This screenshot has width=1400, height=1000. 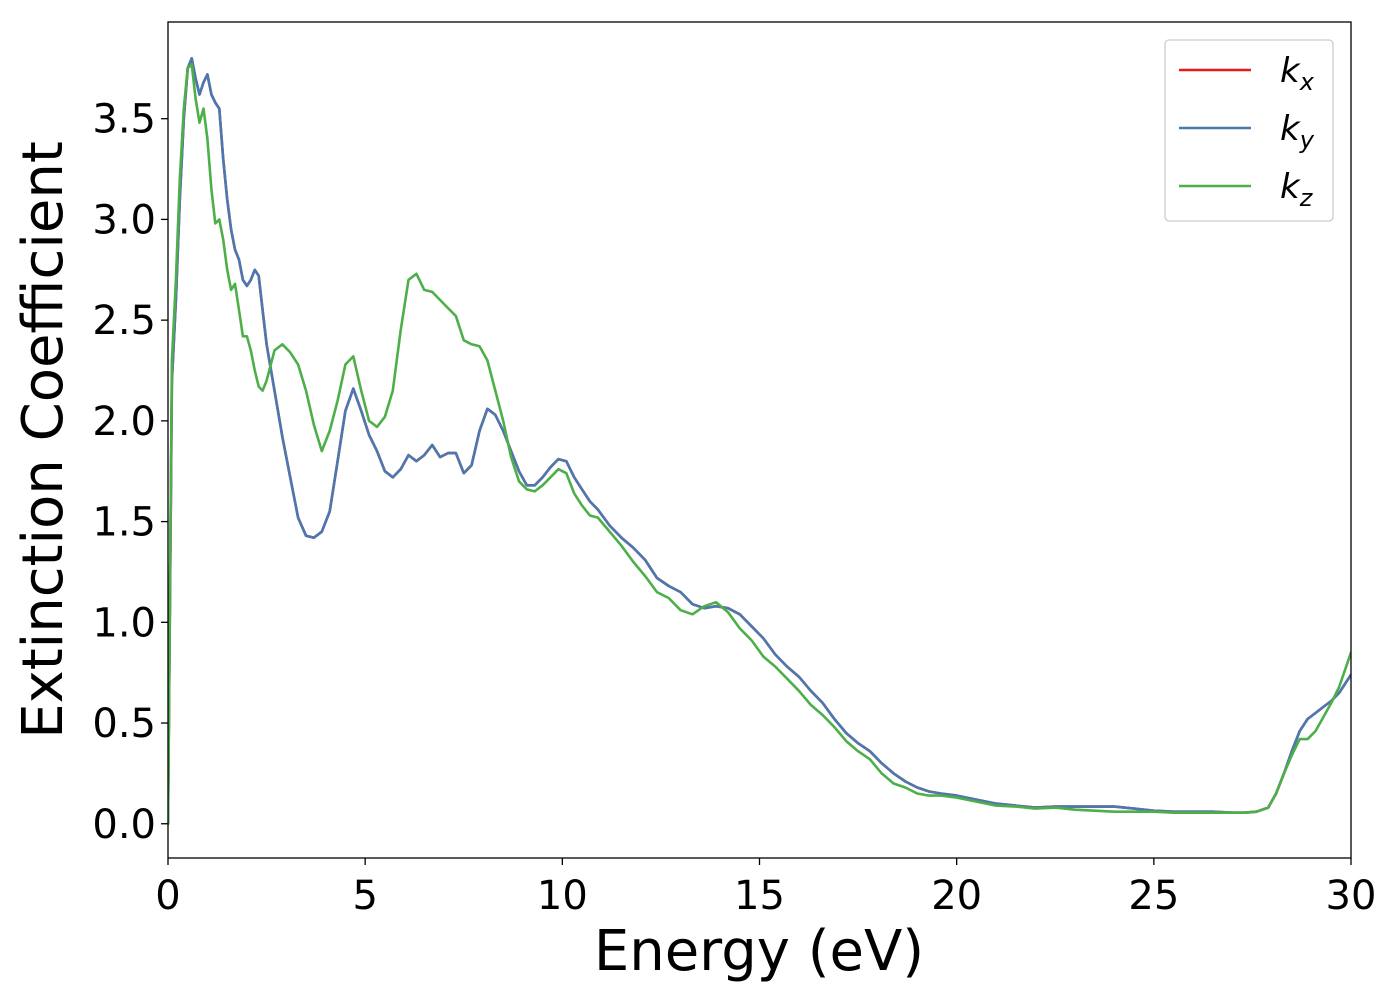 What do you see at coordinates (130, 472) in the screenshot?
I see `y-axis: 0.0 0.5 1.0 1.5 2.0 2.5 3.0 3.5` at bounding box center [130, 472].